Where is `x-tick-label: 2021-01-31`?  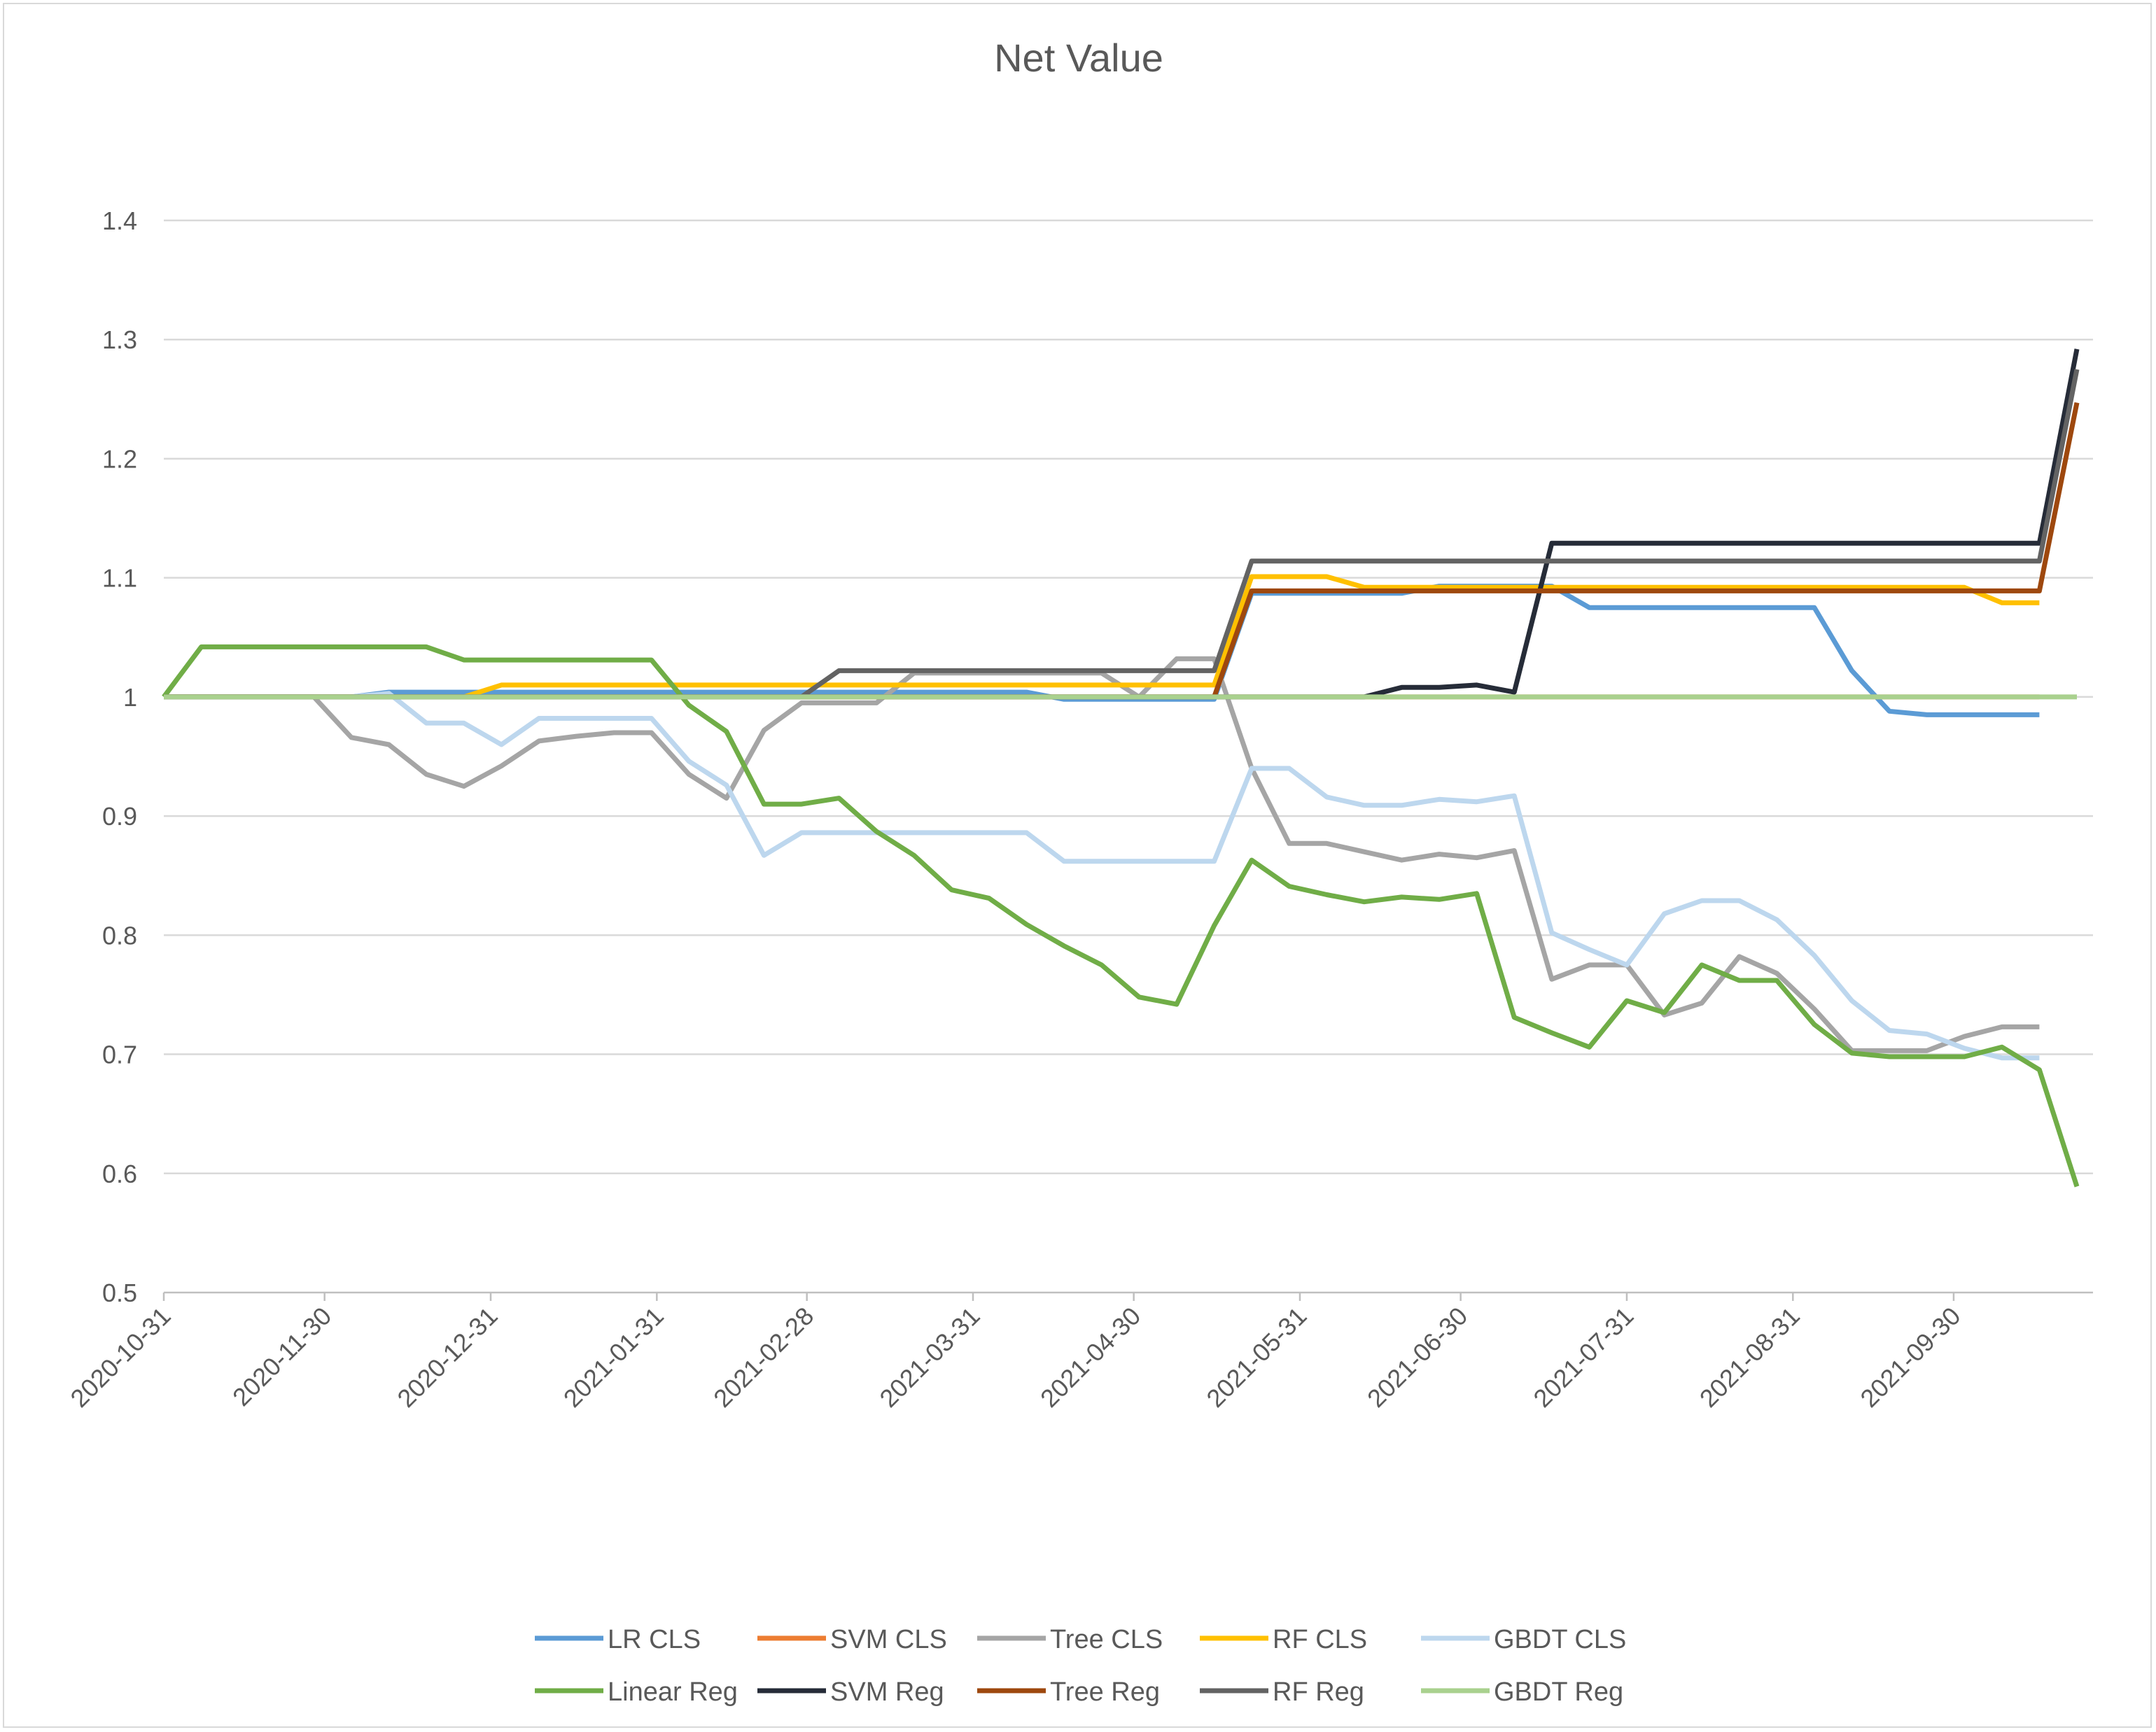
x-tick-label: 2021-01-31 is located at coordinates (613, 1357).